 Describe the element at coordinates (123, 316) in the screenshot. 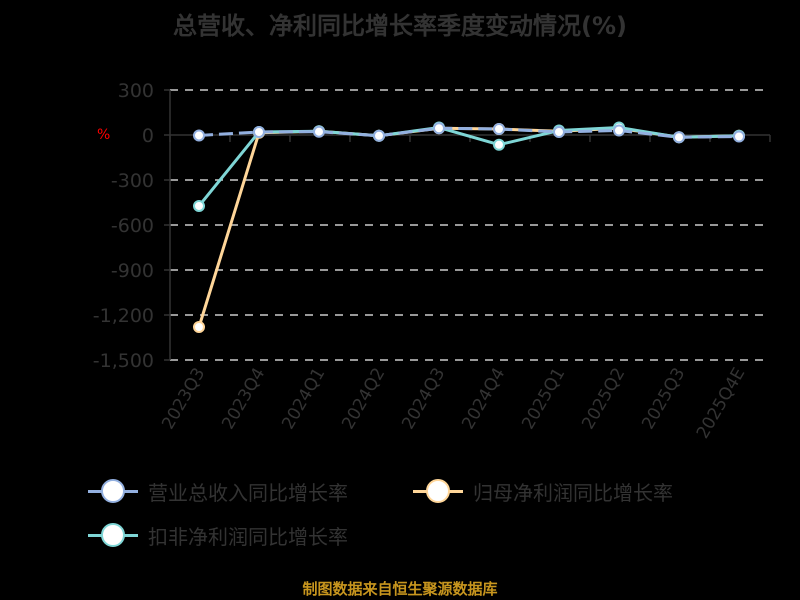

I see `y-tick-label: -1,200` at that location.